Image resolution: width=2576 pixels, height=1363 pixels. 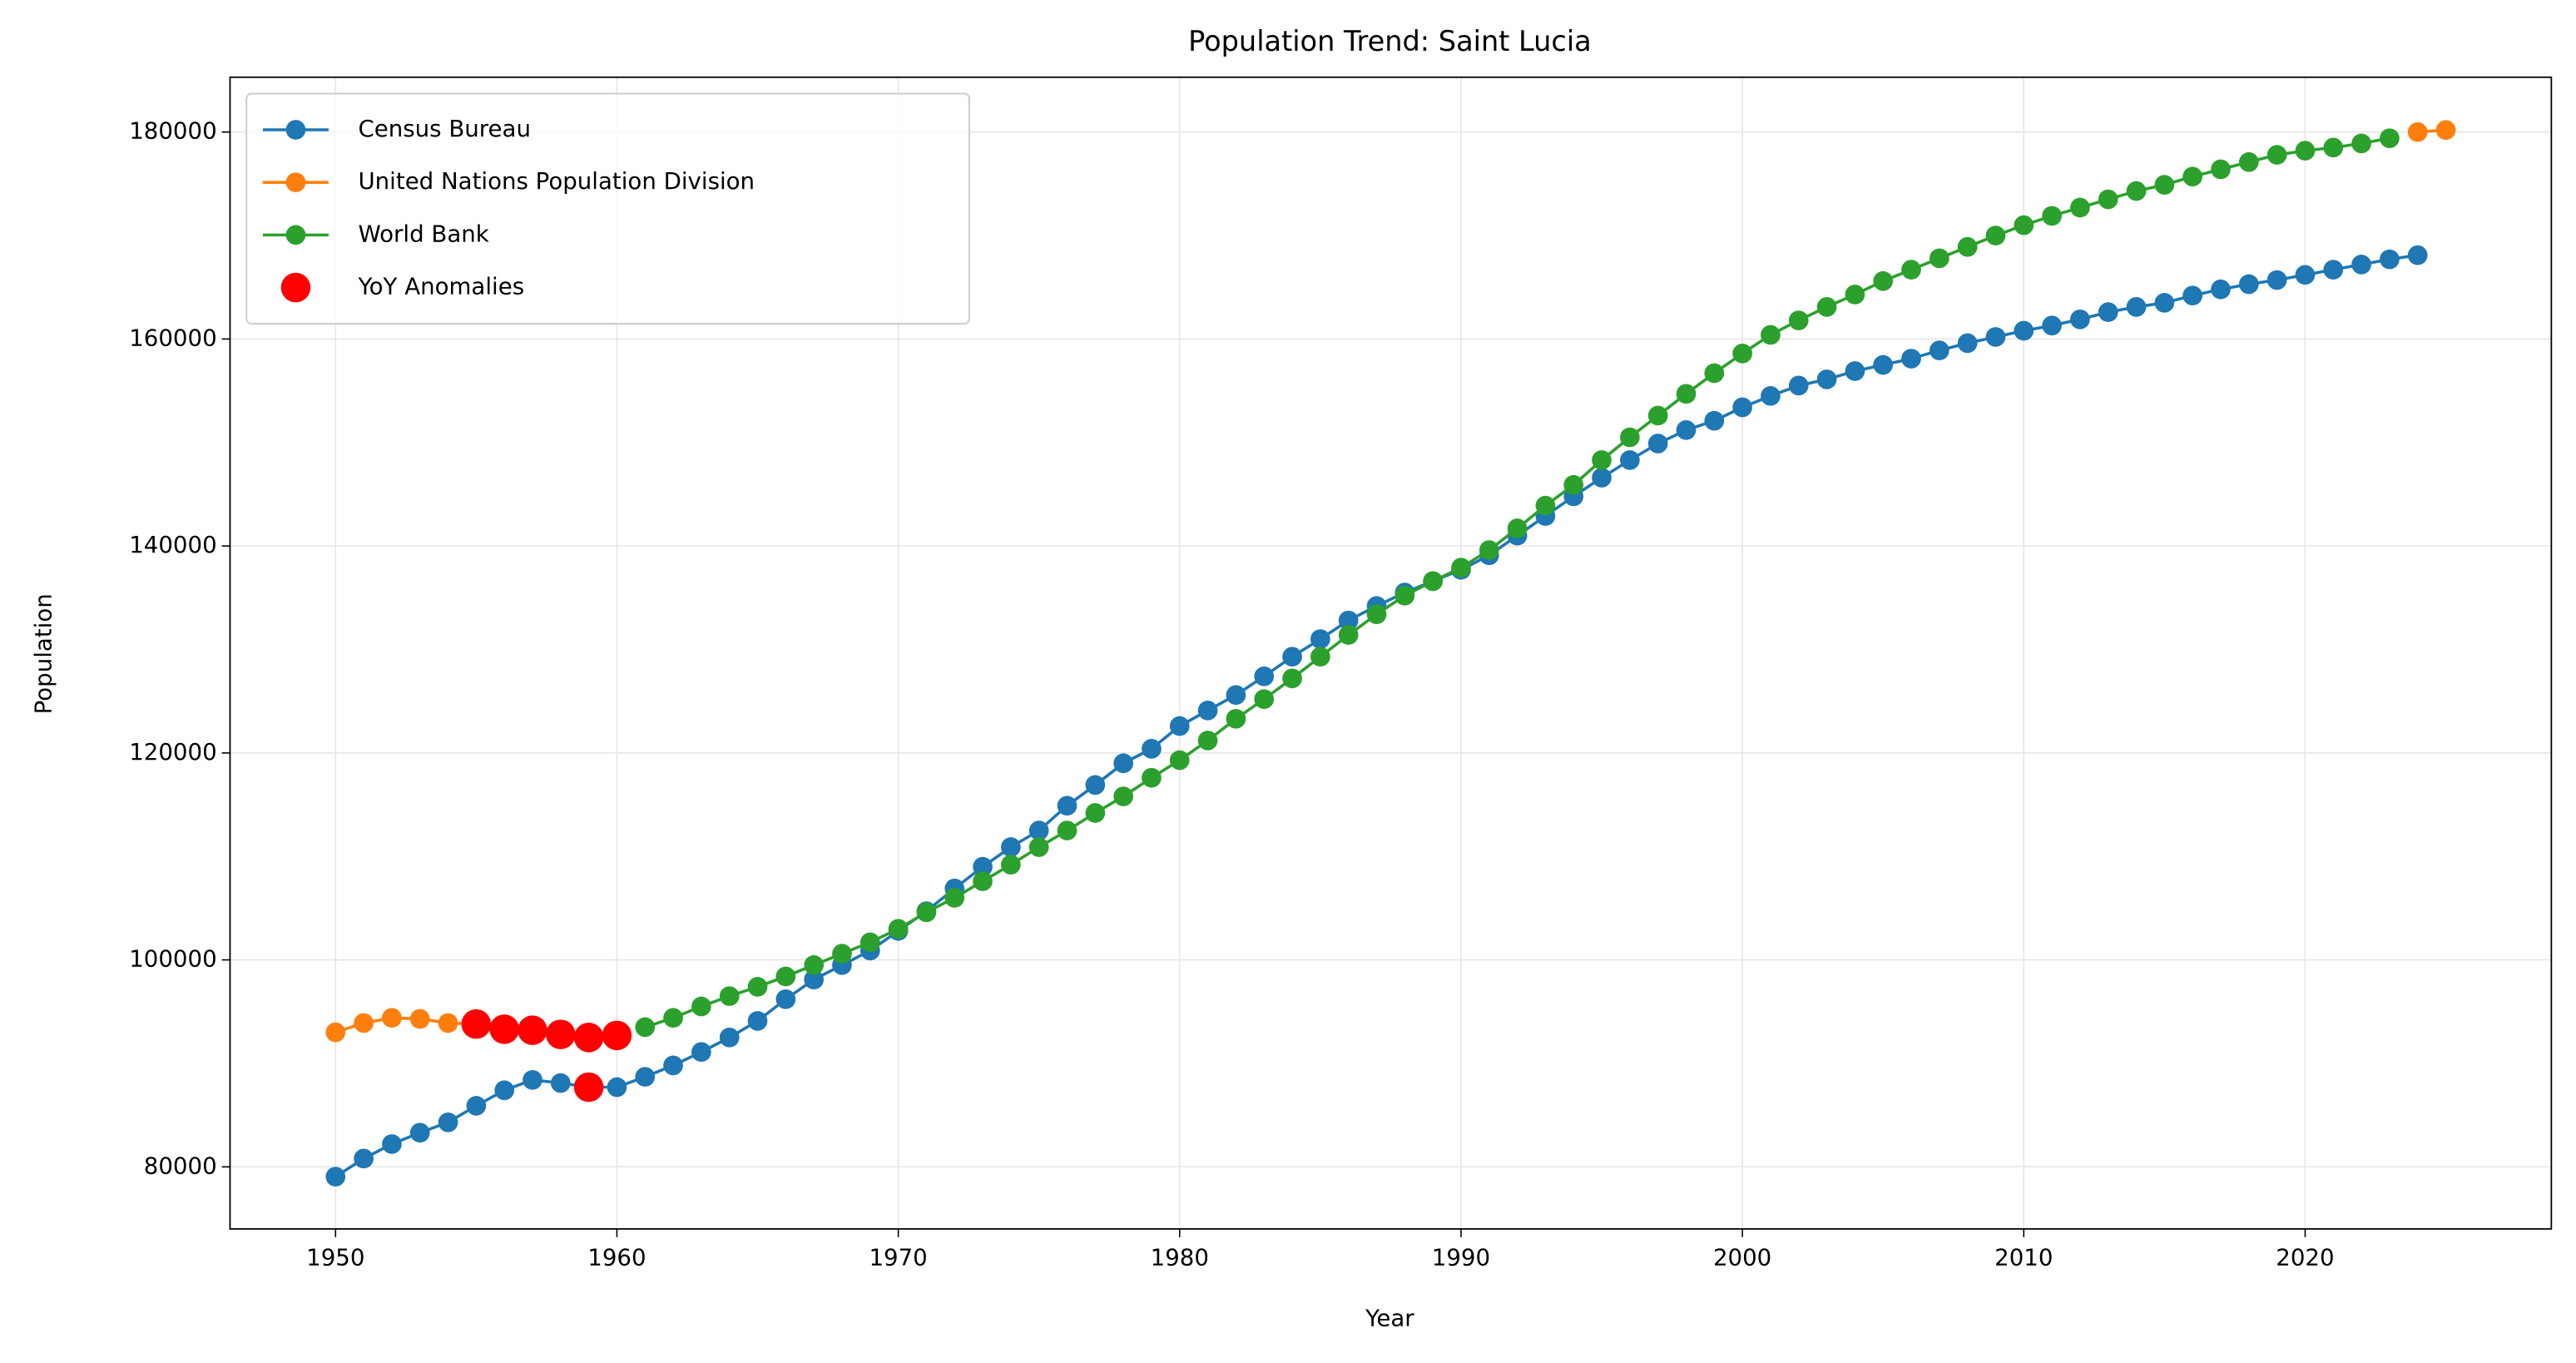 What do you see at coordinates (1390, 41) in the screenshot?
I see `chart-title: Population Trend: Saint Lucia` at bounding box center [1390, 41].